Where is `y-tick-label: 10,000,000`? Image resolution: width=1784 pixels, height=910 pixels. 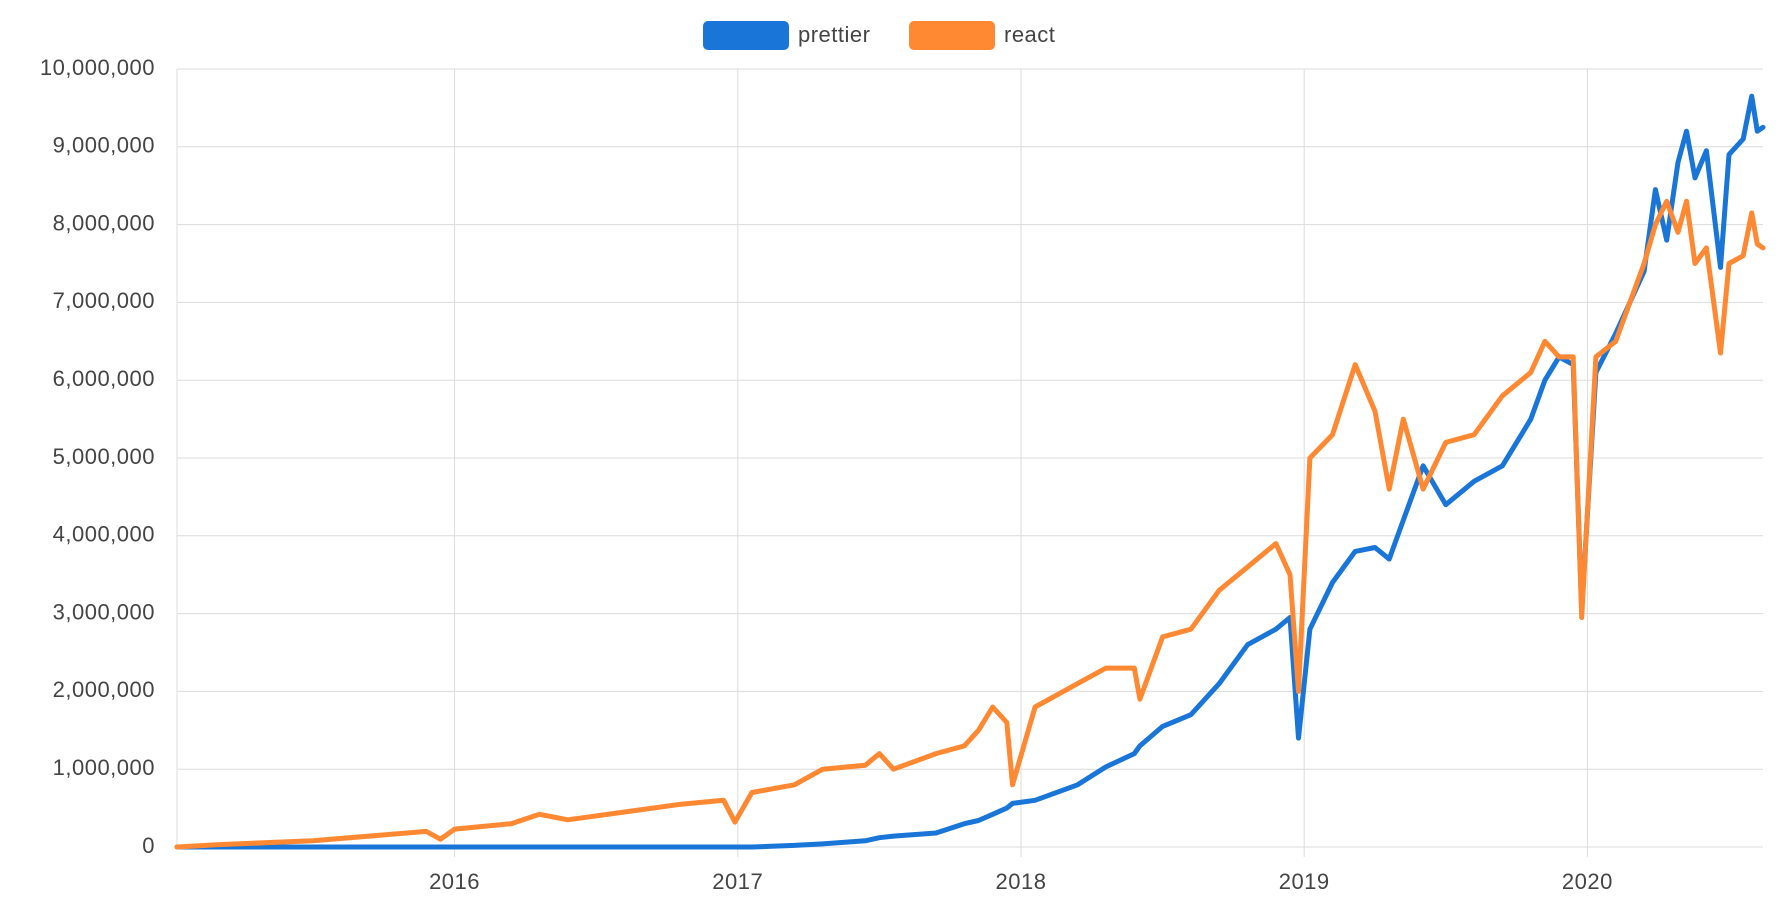 y-tick-label: 10,000,000 is located at coordinates (97, 67).